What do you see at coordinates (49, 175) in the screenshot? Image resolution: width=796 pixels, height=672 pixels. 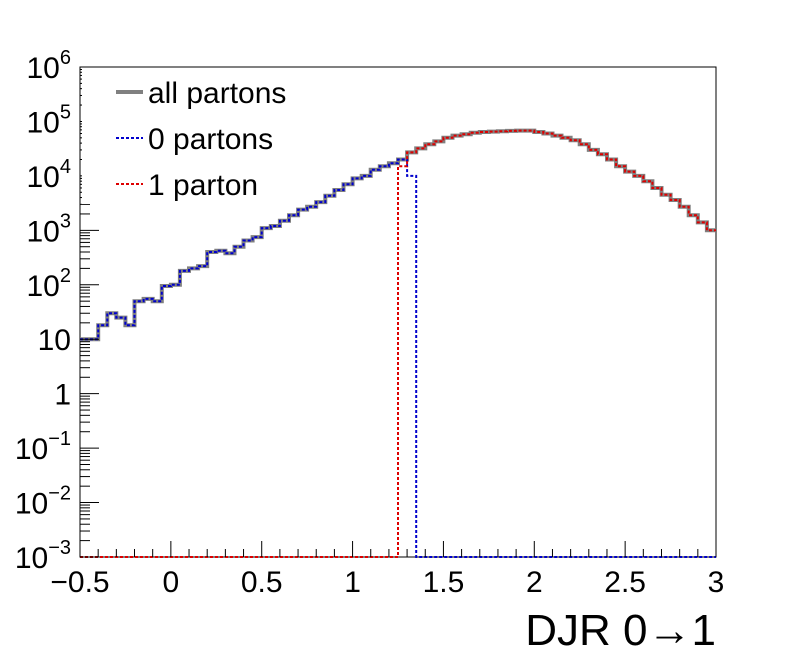 I see `y-tick-label: 10⁴` at bounding box center [49, 175].